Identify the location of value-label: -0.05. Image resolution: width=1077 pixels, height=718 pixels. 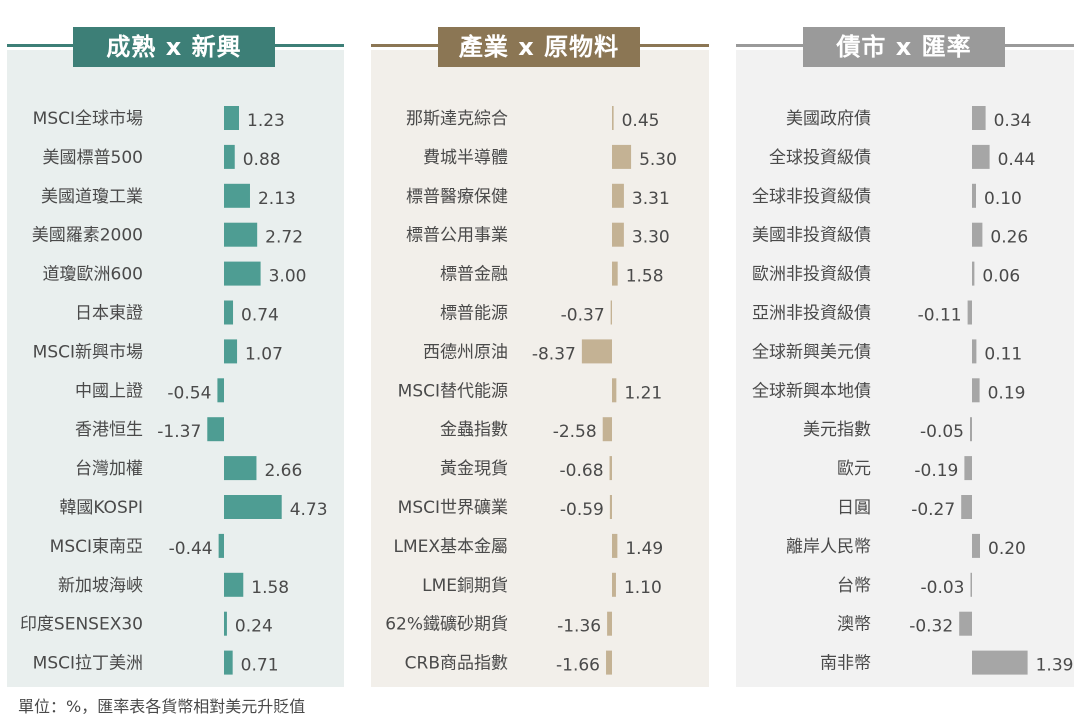
(942, 432).